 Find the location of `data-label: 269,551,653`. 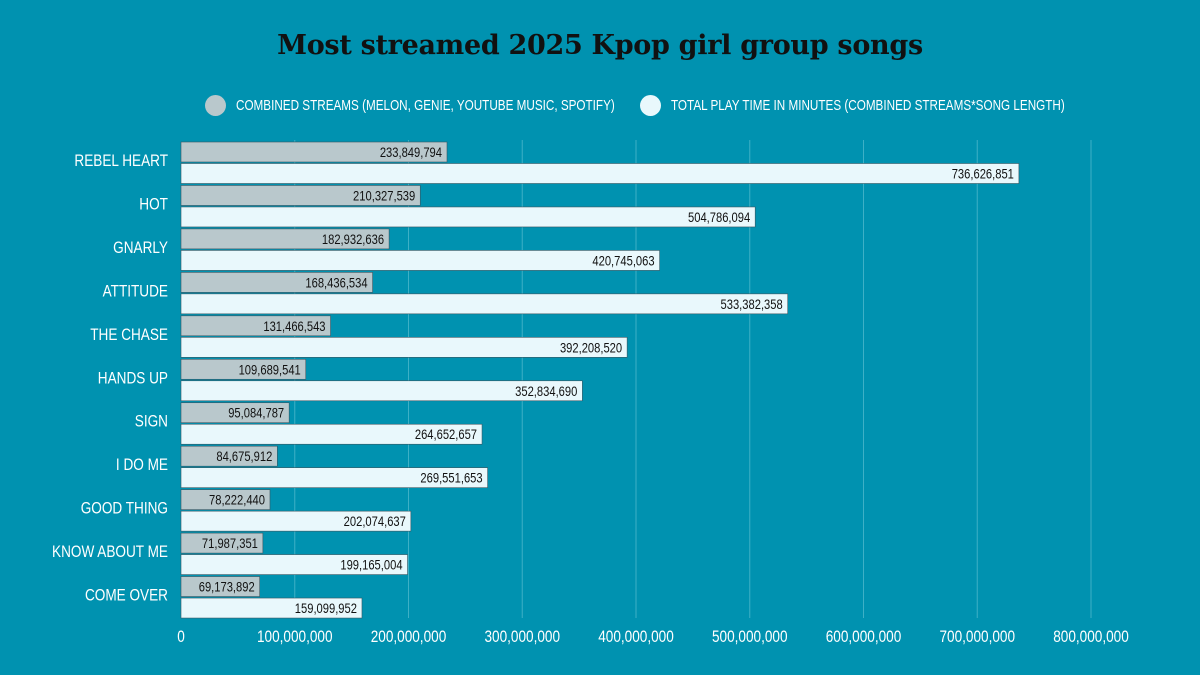

data-label: 269,551,653 is located at coordinates (451, 478).